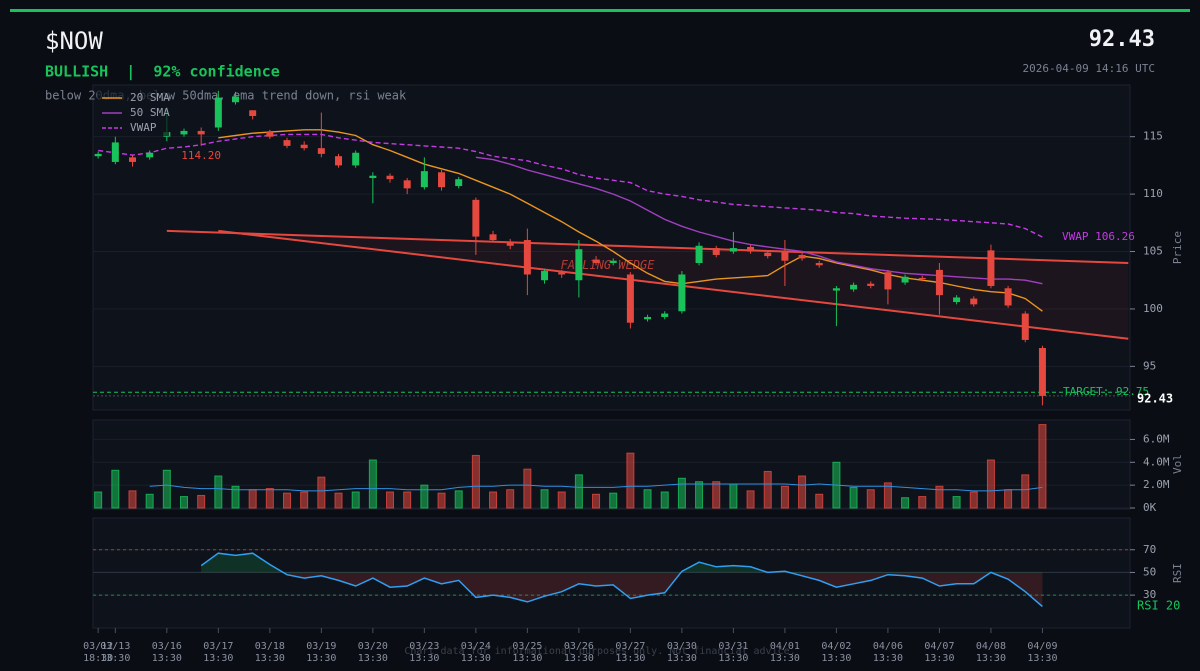 This screenshot has width=1200, height=671. Describe the element at coordinates (1153, 136) in the screenshot. I see `y-tick-label: 115` at that location.